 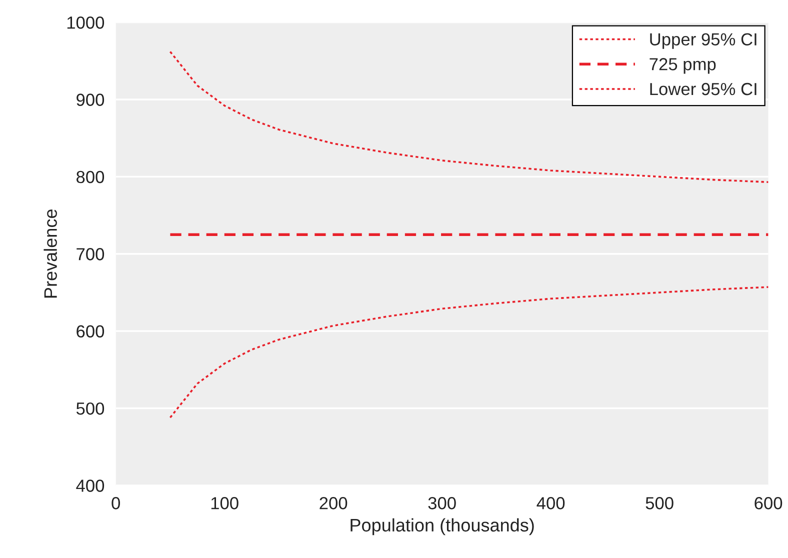 What do you see at coordinates (90, 331) in the screenshot?
I see `y-tick-label: 600` at bounding box center [90, 331].